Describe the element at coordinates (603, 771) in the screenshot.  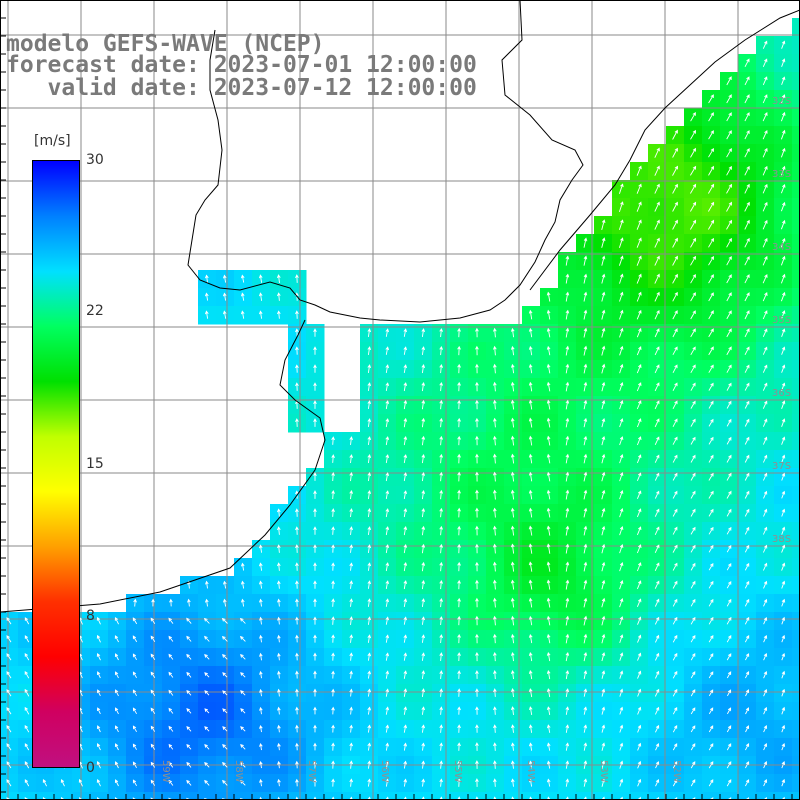
I see `lon-label-53W: 53W` at that location.